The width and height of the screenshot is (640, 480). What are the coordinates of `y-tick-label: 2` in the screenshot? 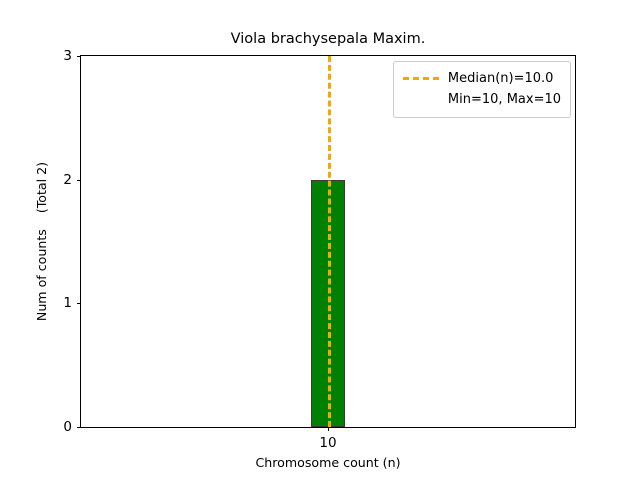 It's located at (67, 179).